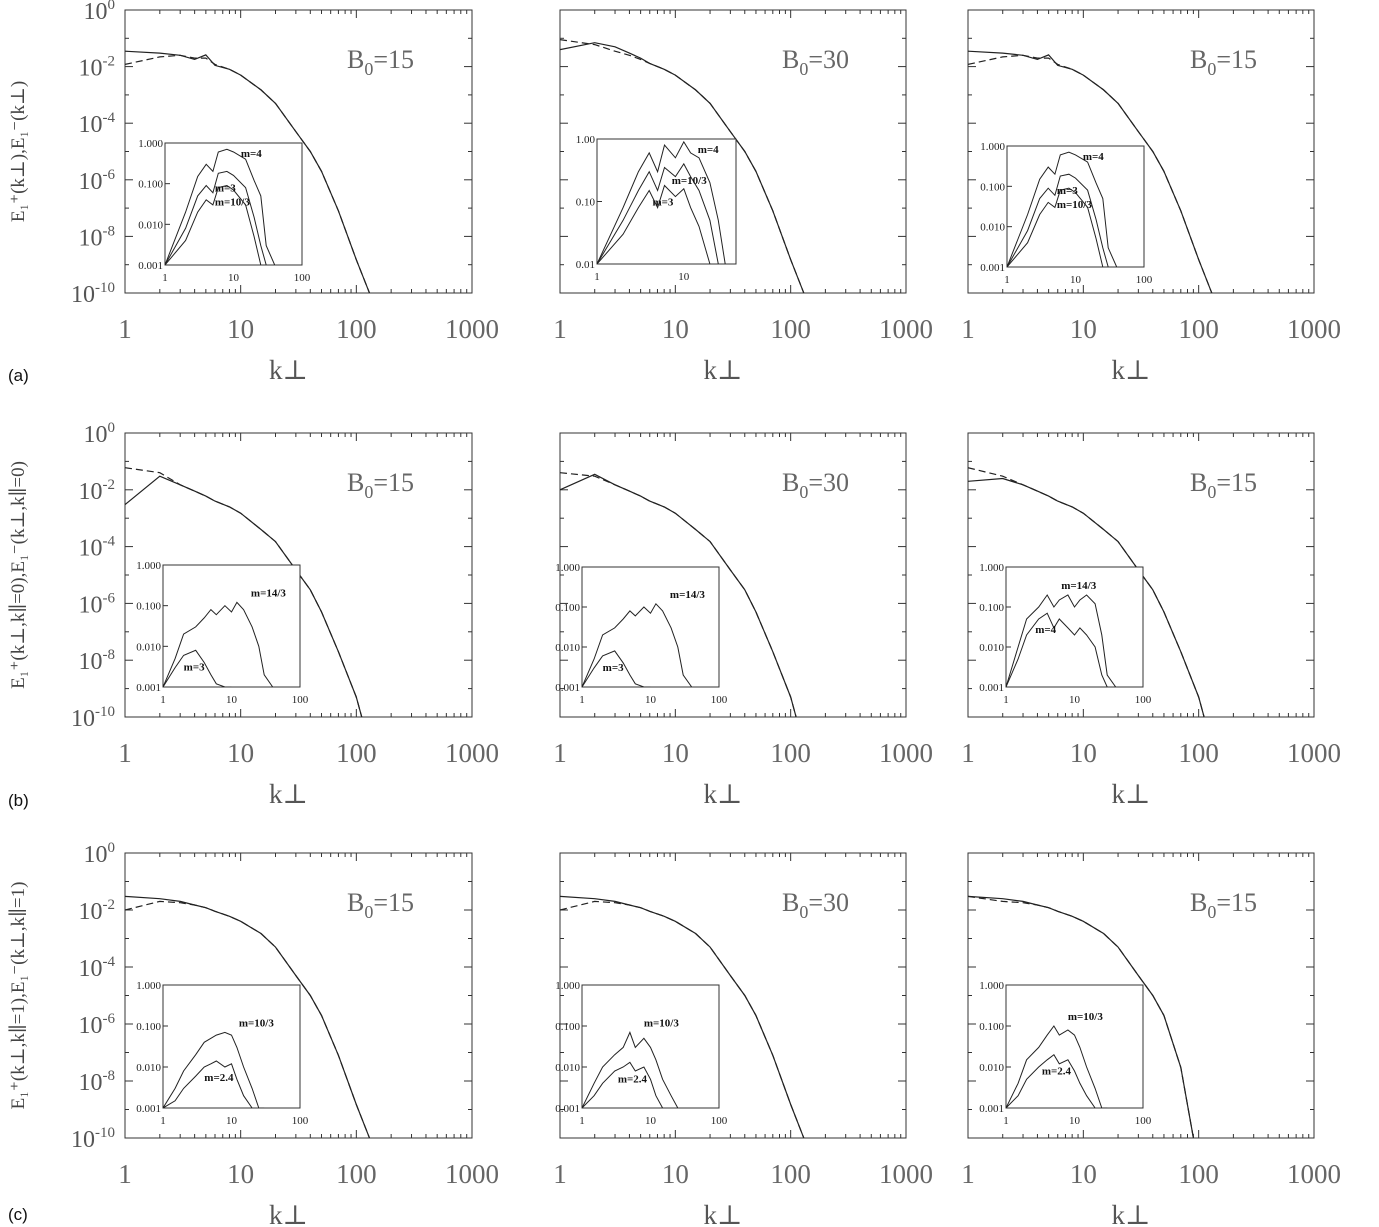 The width and height of the screenshot is (1379, 1227). Describe the element at coordinates (97, 604) in the screenshot. I see `y-tick-label: 10⁻⁶` at that location.